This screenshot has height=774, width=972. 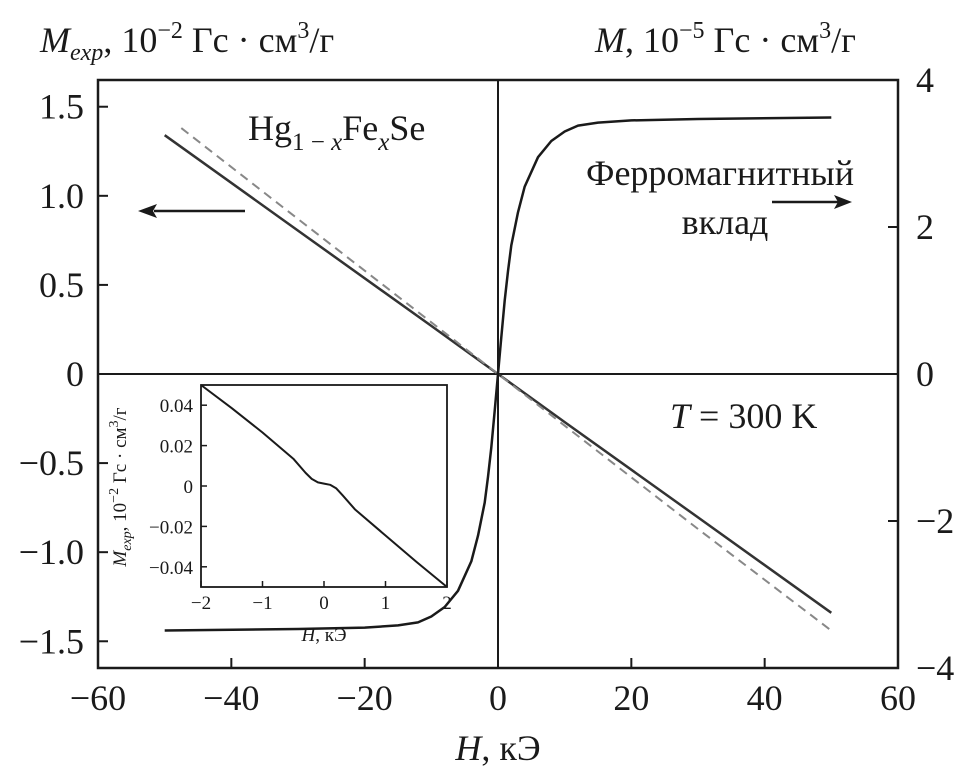 I want to click on x-tick-label: 40, so click(x=765, y=698).